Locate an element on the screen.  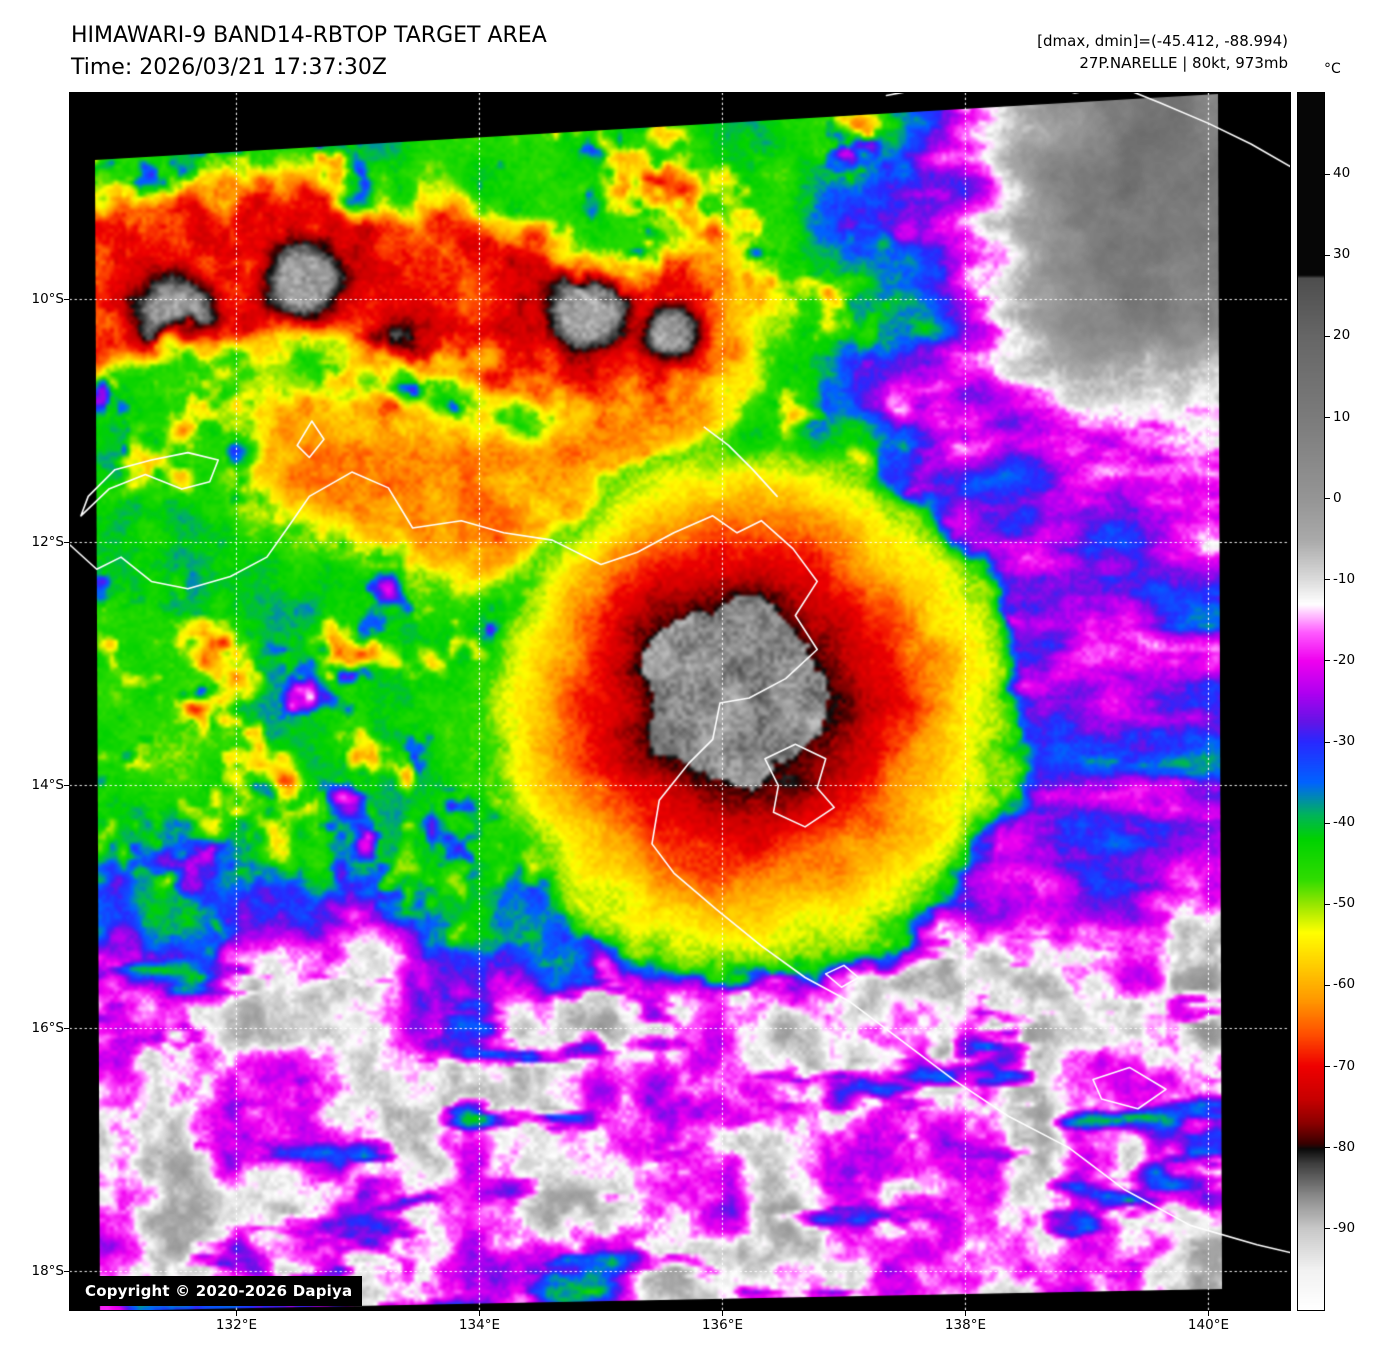
time-label: Time: 2026/03/21 17:37:30Z is located at coordinates (229, 67).